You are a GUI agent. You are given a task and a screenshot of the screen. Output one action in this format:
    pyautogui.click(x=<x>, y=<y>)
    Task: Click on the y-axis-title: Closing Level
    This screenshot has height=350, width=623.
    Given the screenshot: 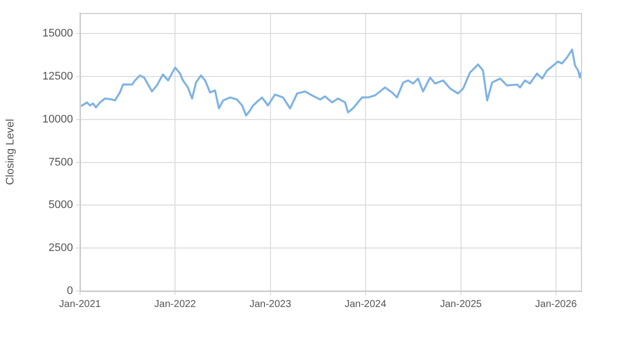 What is the action you would take?
    pyautogui.click(x=10, y=152)
    